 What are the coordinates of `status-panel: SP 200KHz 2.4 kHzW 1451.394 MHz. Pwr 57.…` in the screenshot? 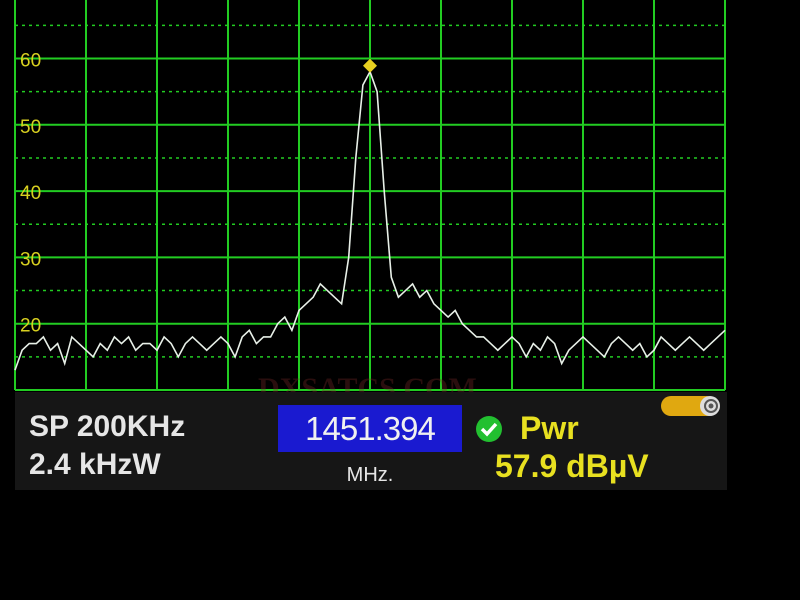 It's located at (371, 441).